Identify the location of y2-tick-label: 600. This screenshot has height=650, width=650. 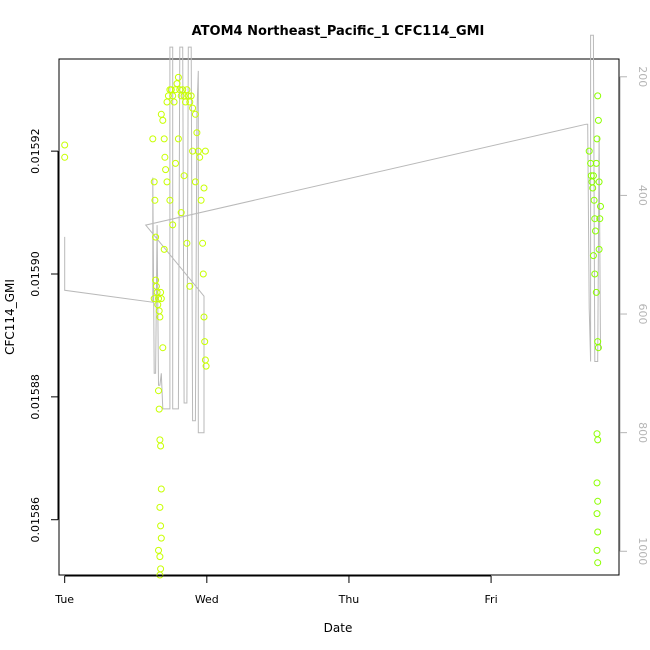
(642, 314).